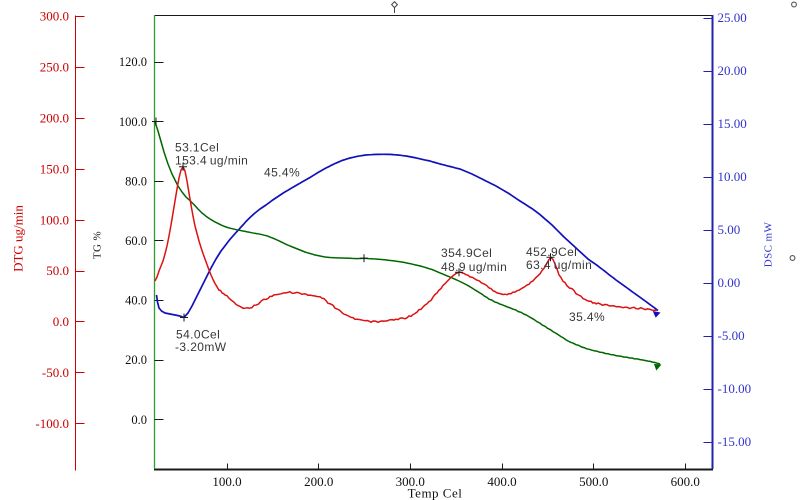  I want to click on svg-text: 53.1Cel, so click(197, 148).